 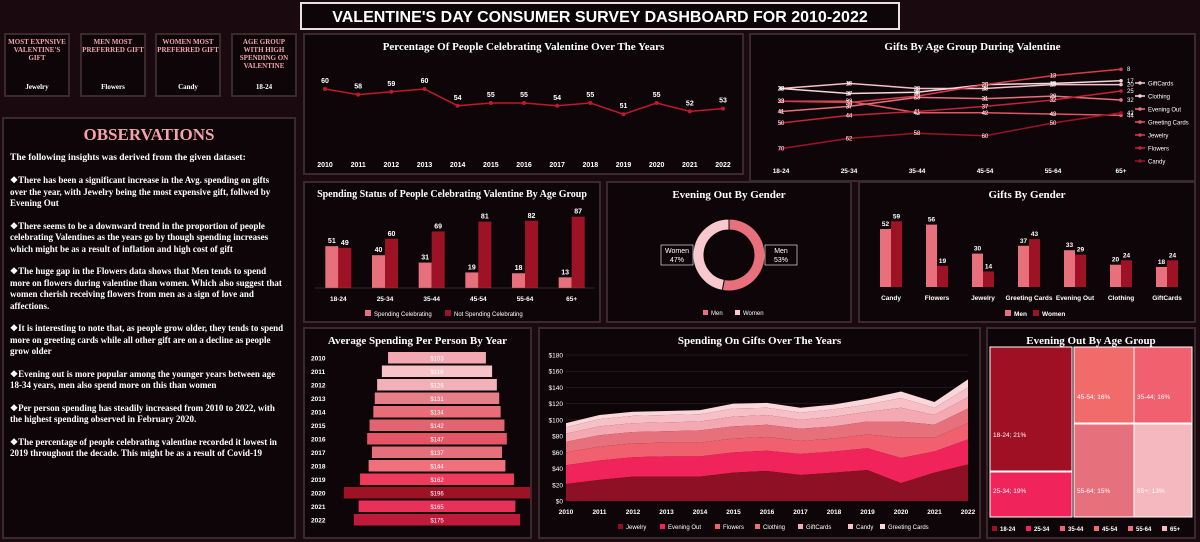 What do you see at coordinates (437, 521) in the screenshot?
I see `data-label: $175` at bounding box center [437, 521].